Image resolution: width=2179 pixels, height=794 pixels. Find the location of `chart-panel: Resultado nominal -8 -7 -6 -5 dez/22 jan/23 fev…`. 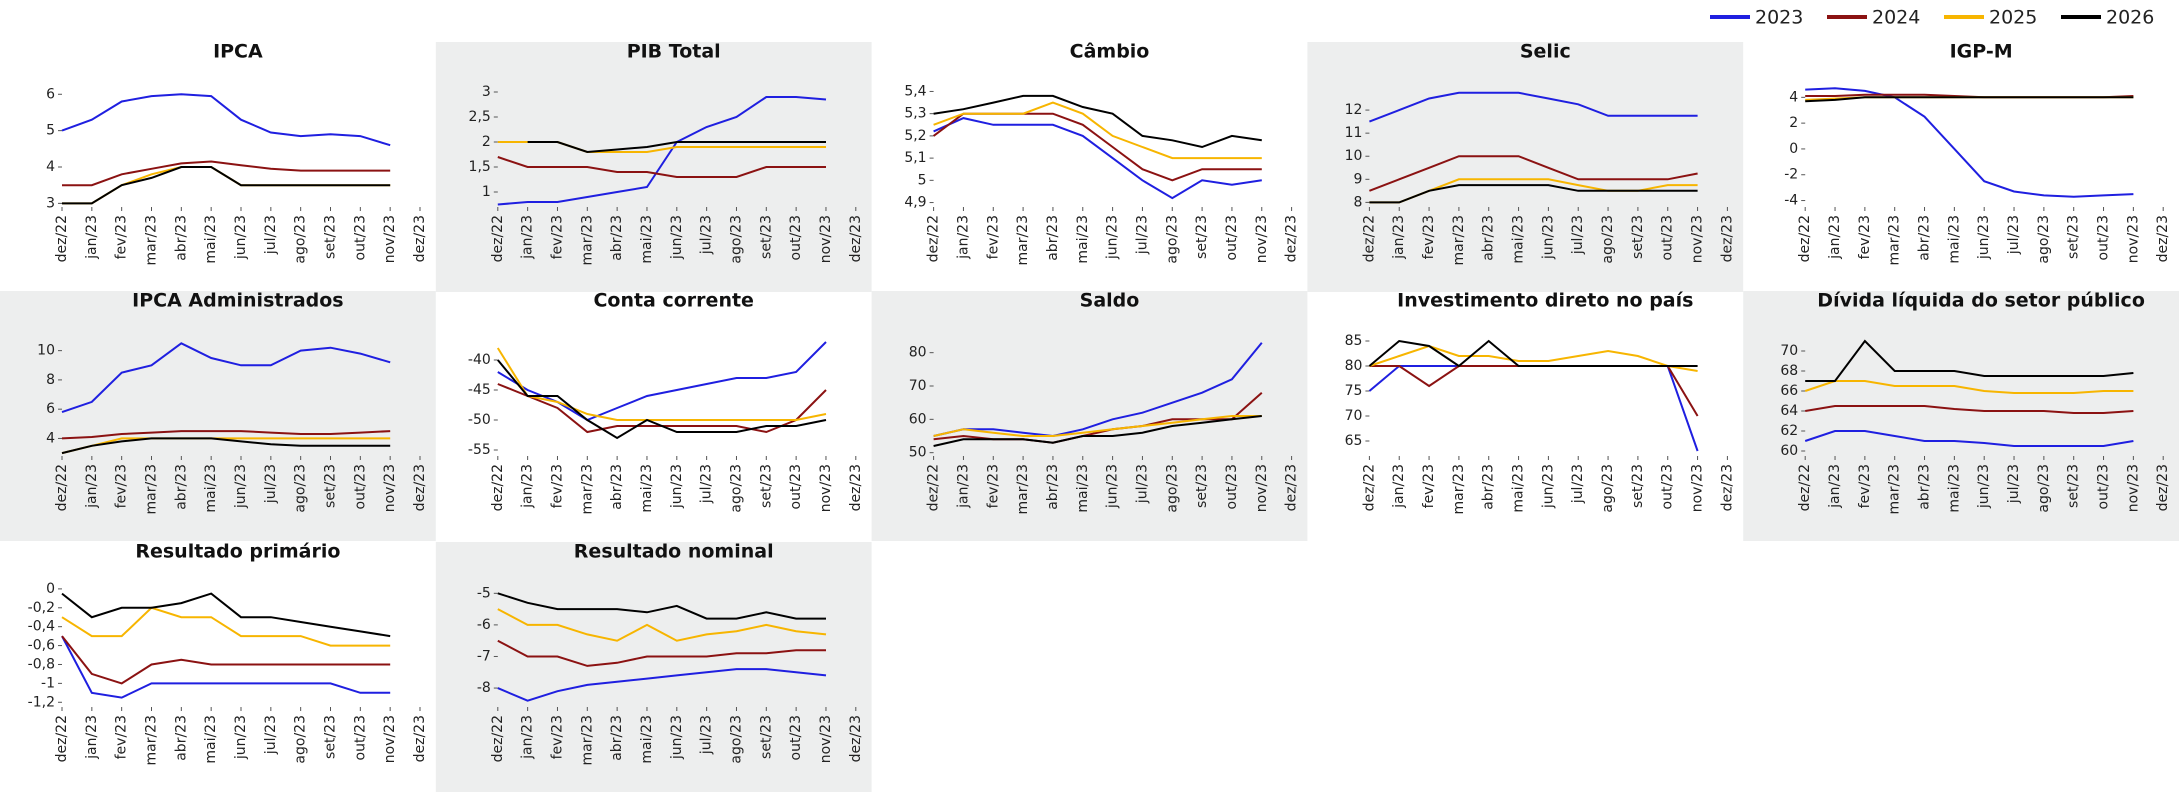

chart-panel: Resultado nominal -8 -7 -6 -5 dez/22 jan/23 fev… is located at coordinates (653, 666).